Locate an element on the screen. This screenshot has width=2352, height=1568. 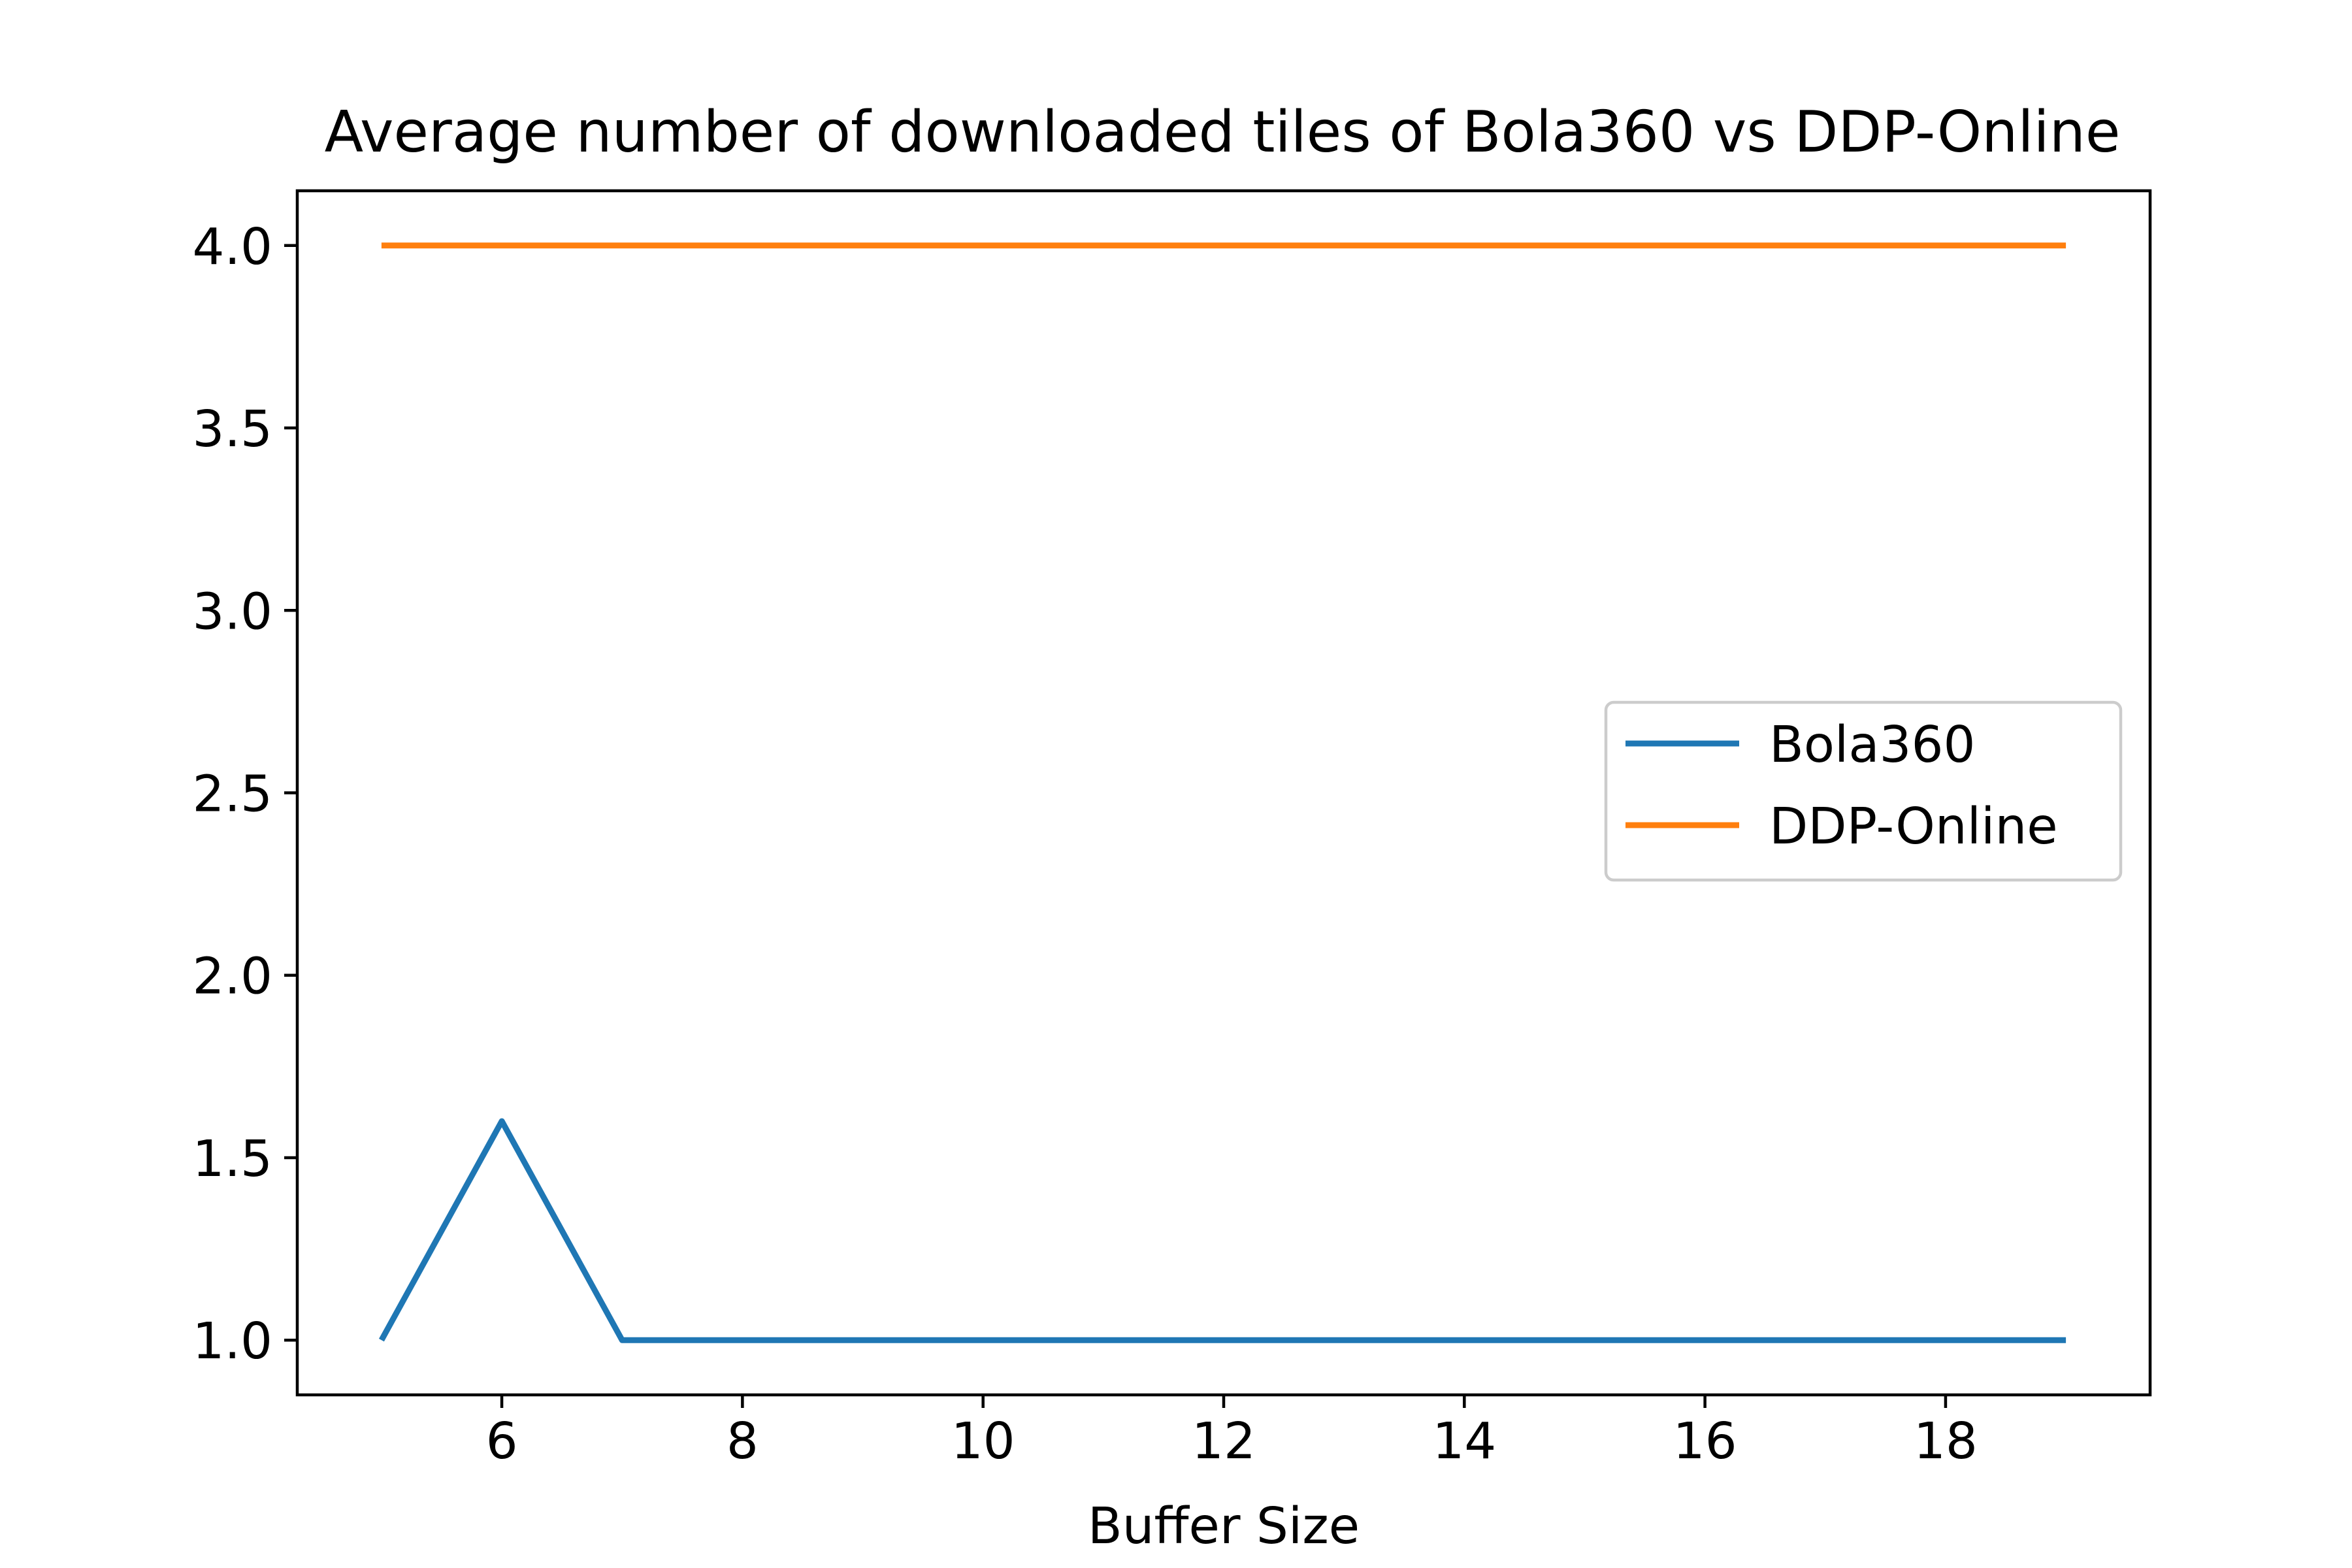
y-tick-label: 3.0 is located at coordinates (232, 612).